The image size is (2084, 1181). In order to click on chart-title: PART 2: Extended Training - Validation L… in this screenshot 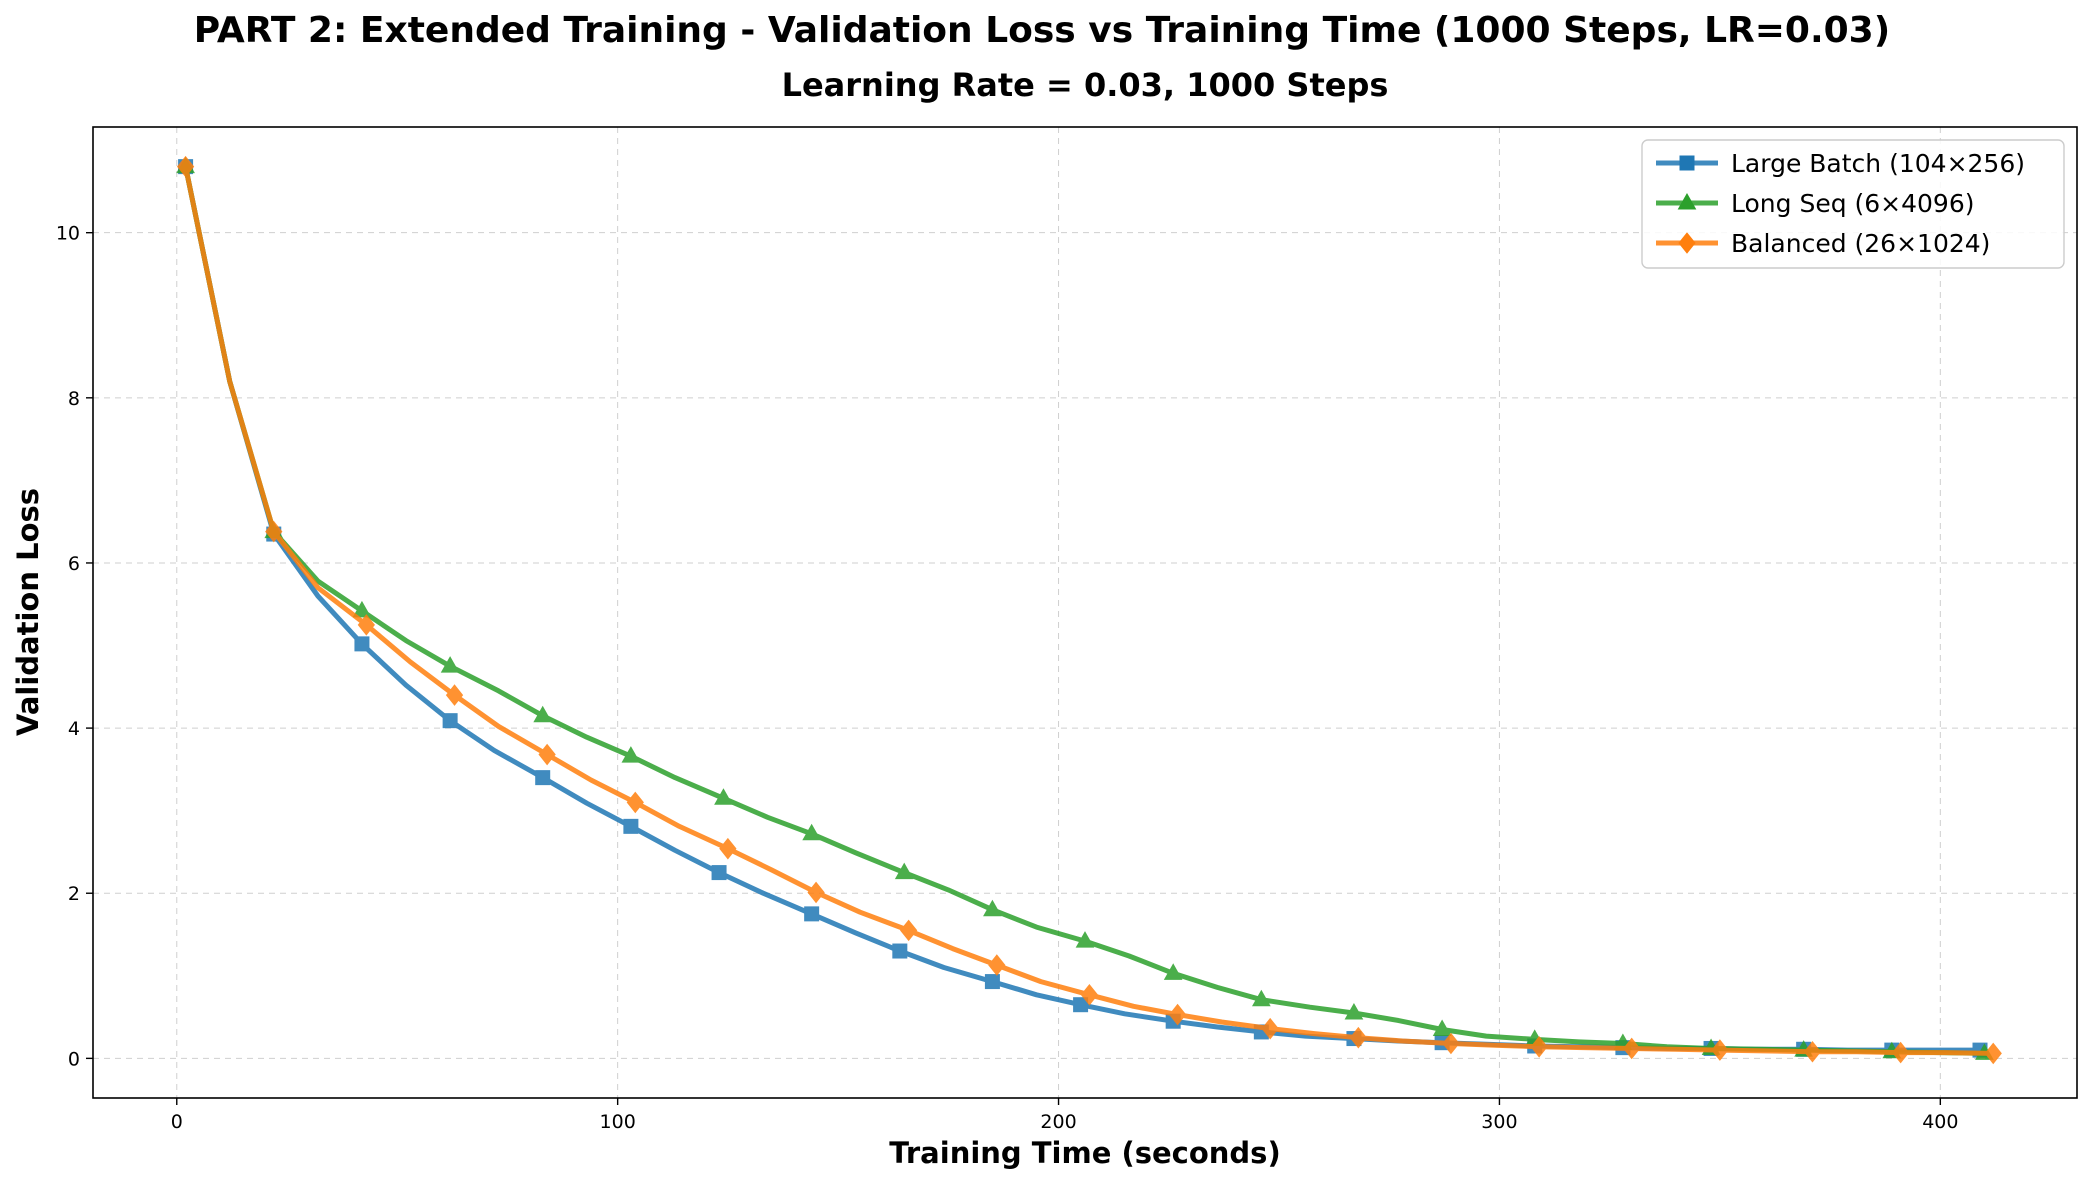, I will do `click(1042, 30)`.